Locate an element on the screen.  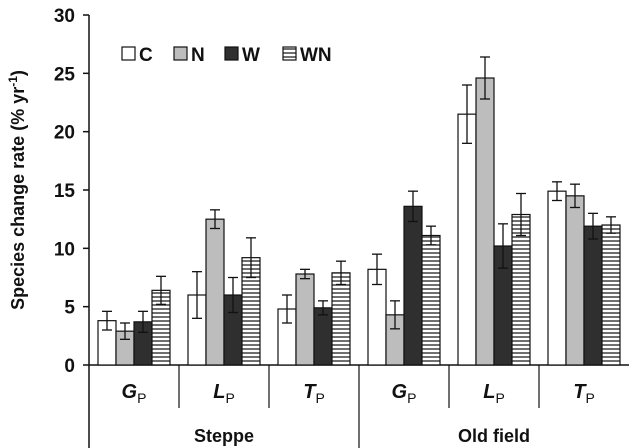
legend-swatch-w is located at coordinates (231, 53).